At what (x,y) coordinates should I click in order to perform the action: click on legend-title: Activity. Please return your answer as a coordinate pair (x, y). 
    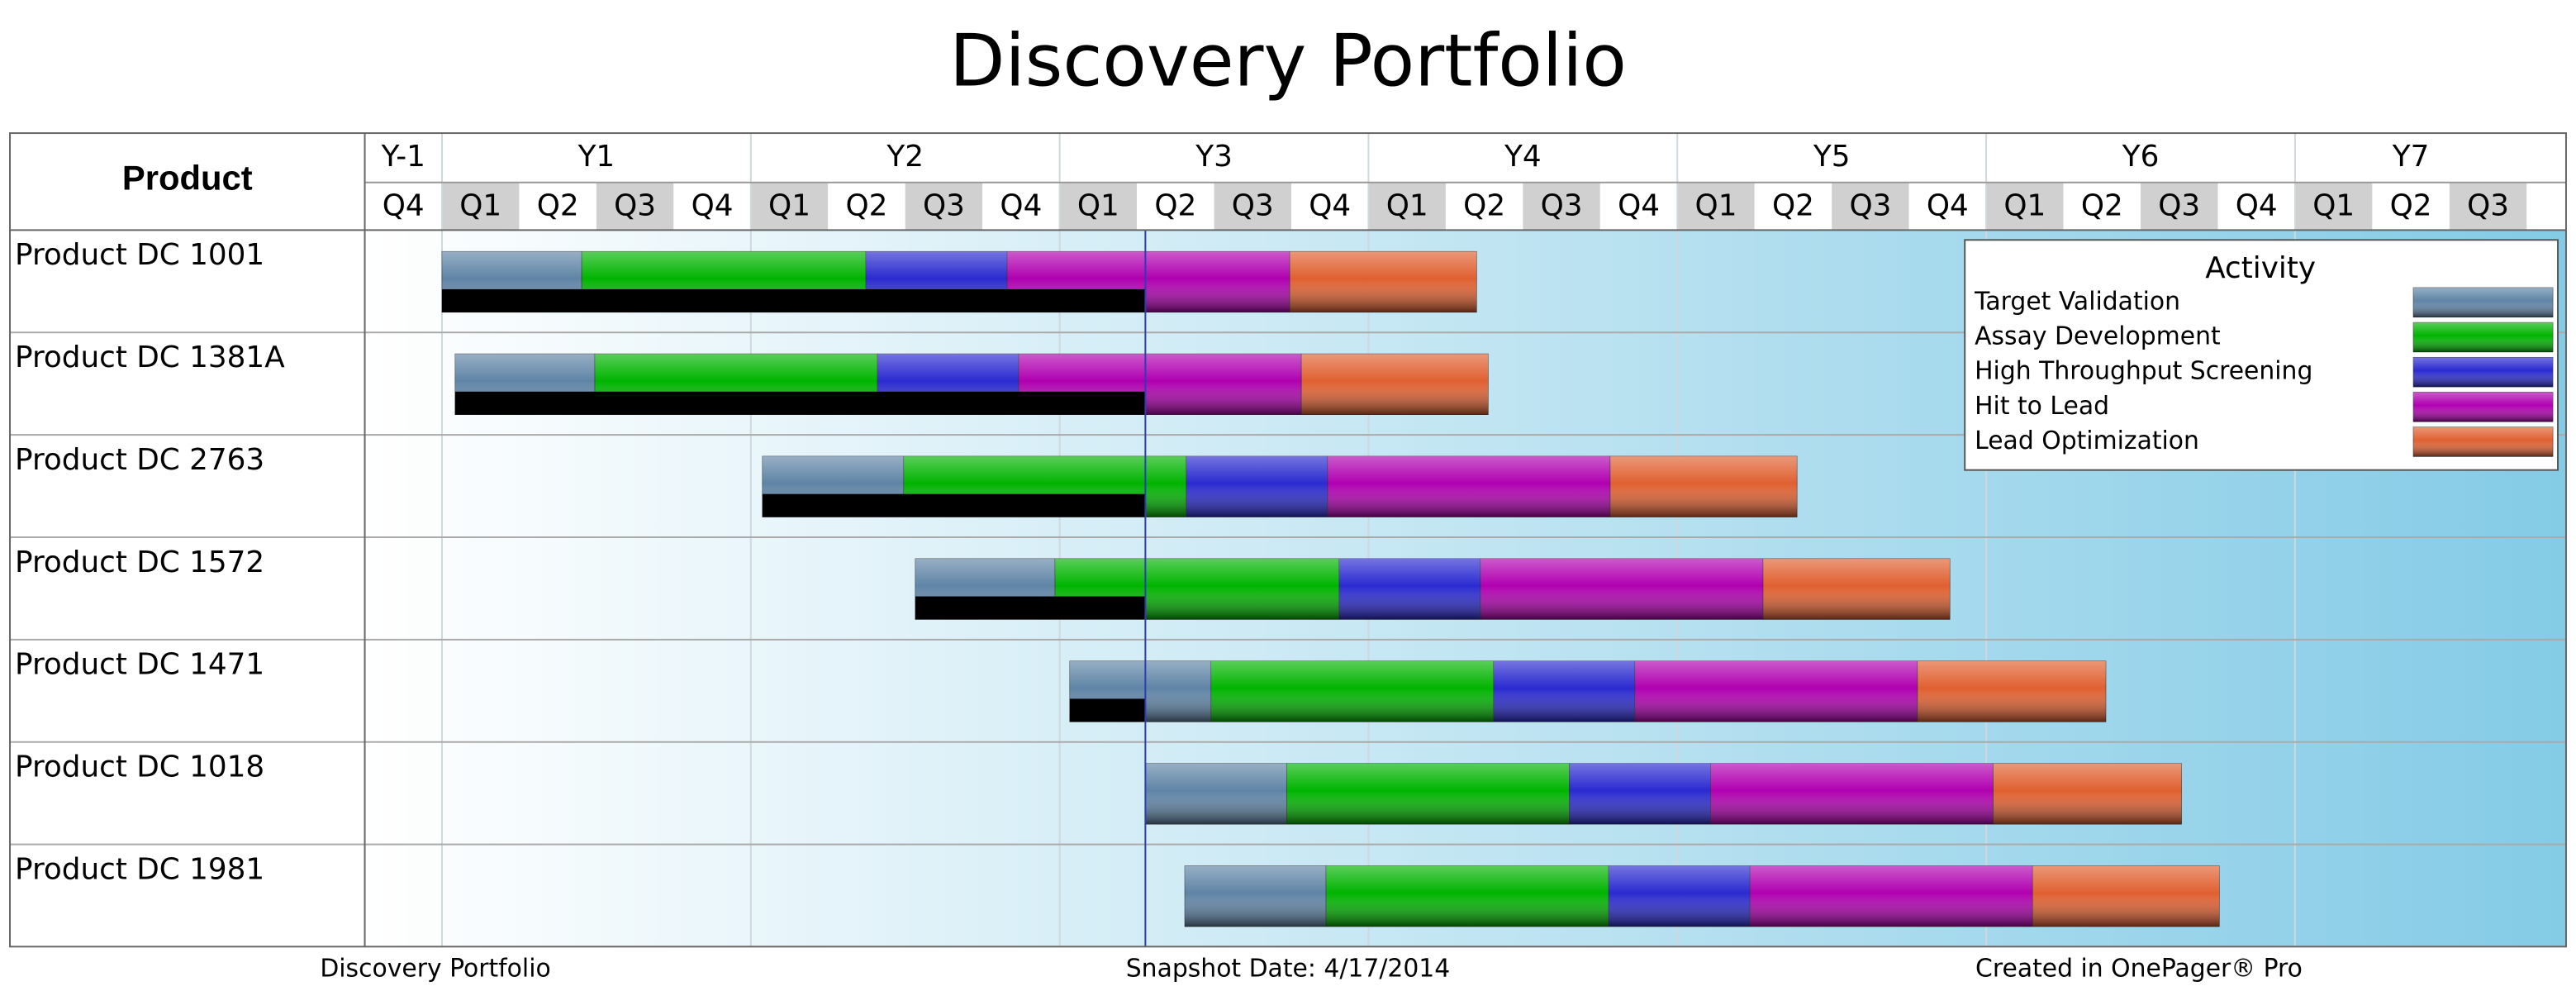
    Looking at the image, I should click on (2260, 268).